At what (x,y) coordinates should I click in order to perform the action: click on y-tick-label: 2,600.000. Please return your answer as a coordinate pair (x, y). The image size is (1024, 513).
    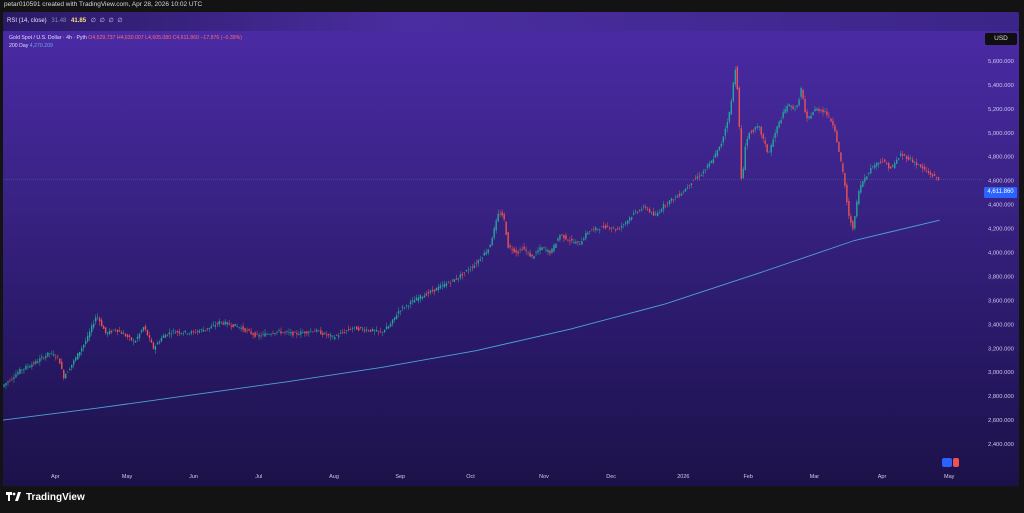
    Looking at the image, I should click on (1001, 421).